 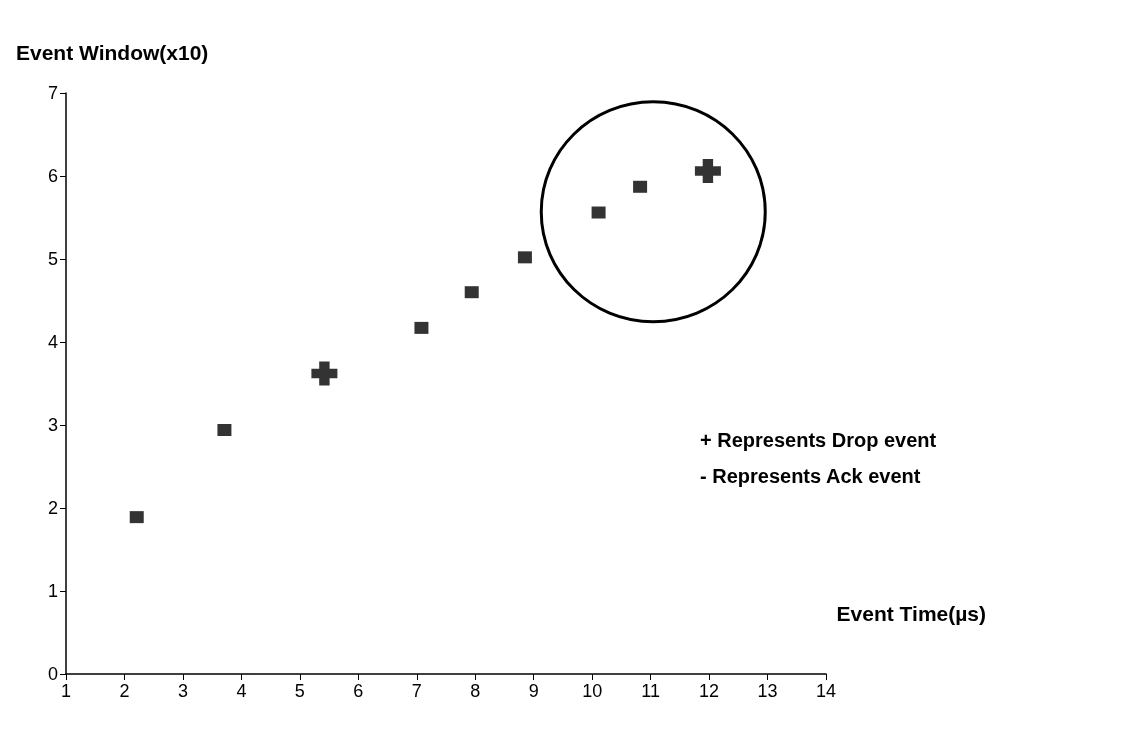 What do you see at coordinates (52, 674) in the screenshot?
I see `y-tick-label: 0` at bounding box center [52, 674].